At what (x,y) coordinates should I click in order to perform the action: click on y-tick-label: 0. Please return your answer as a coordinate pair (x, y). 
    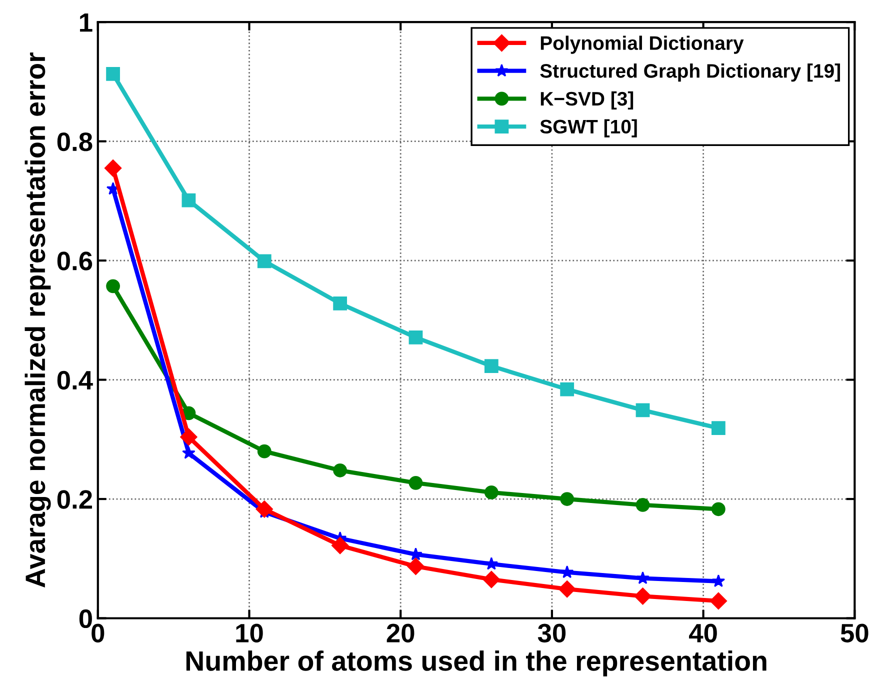
    Looking at the image, I should click on (85, 618).